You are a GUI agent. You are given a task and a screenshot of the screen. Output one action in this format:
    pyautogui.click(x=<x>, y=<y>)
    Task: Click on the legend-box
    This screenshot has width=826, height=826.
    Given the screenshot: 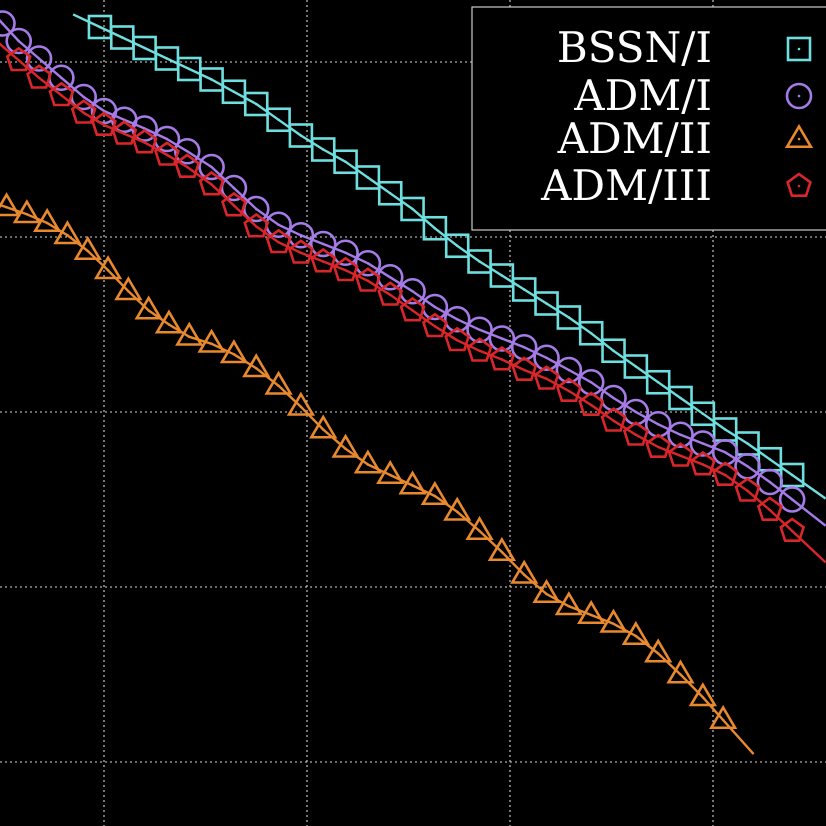 What is the action you would take?
    pyautogui.click(x=648, y=118)
    